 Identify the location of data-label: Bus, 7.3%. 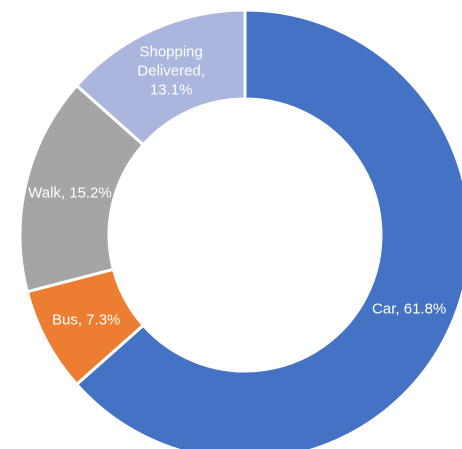
(86, 320).